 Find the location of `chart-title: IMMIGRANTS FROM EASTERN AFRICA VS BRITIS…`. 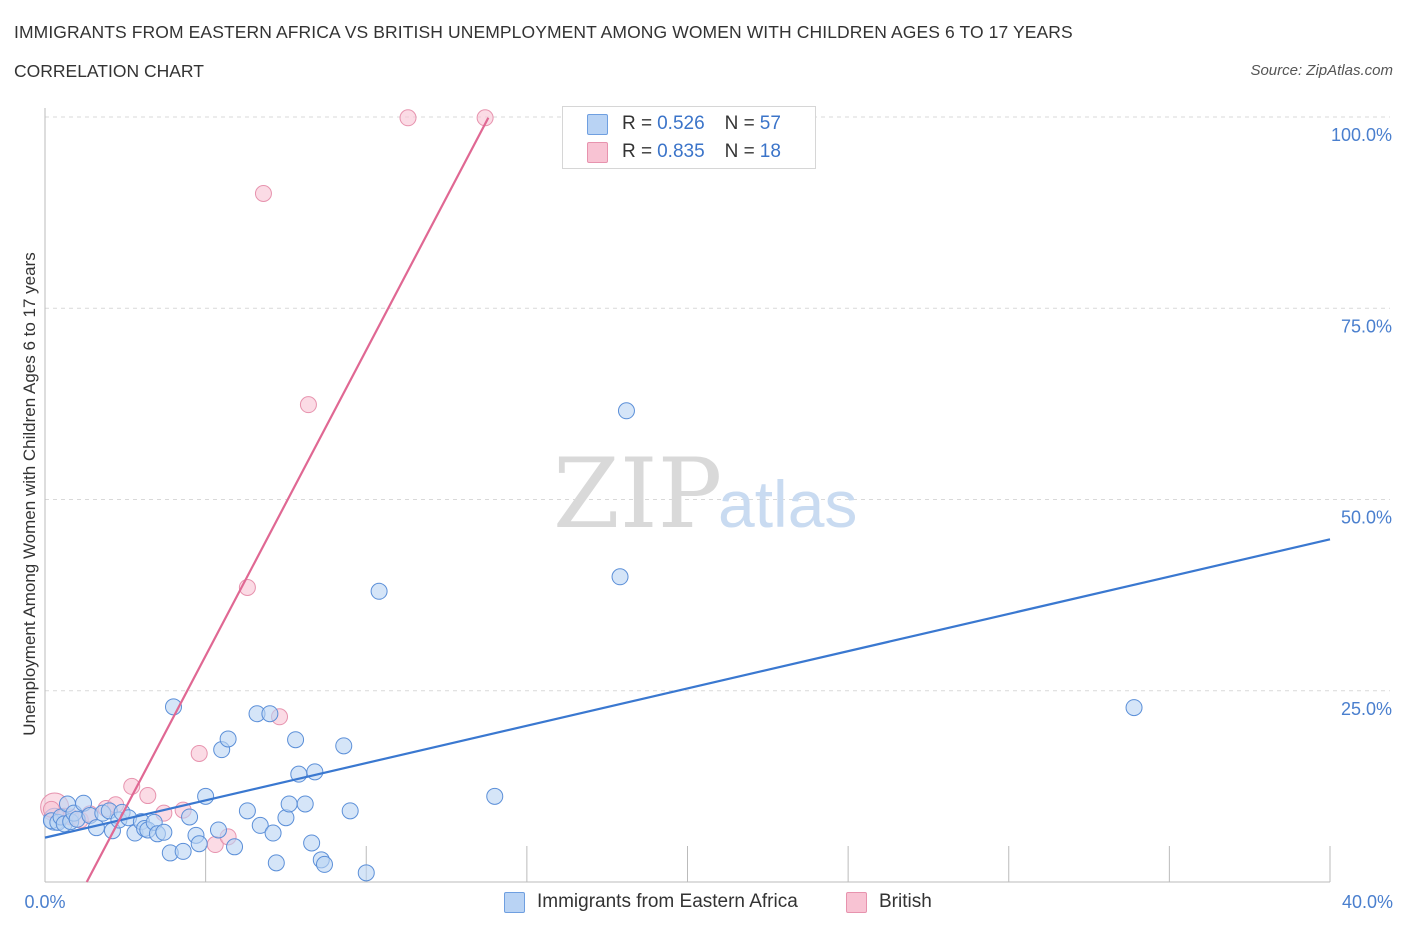

chart-title: IMMIGRANTS FROM EASTERN AFRICA VS BRITIS… is located at coordinates (543, 32).